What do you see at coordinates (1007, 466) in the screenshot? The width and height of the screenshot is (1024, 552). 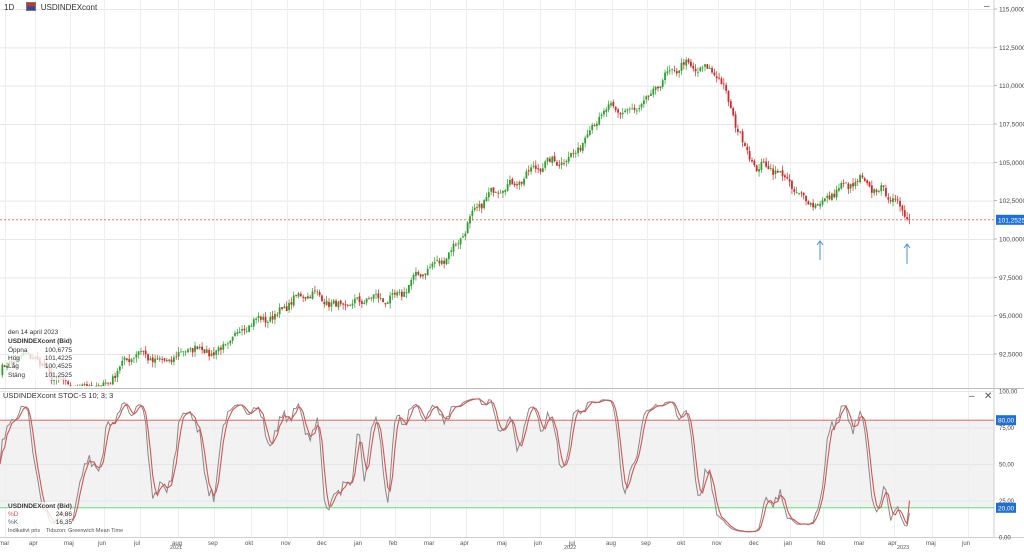 I see `stoch-tick-label: 50,00` at bounding box center [1007, 466].